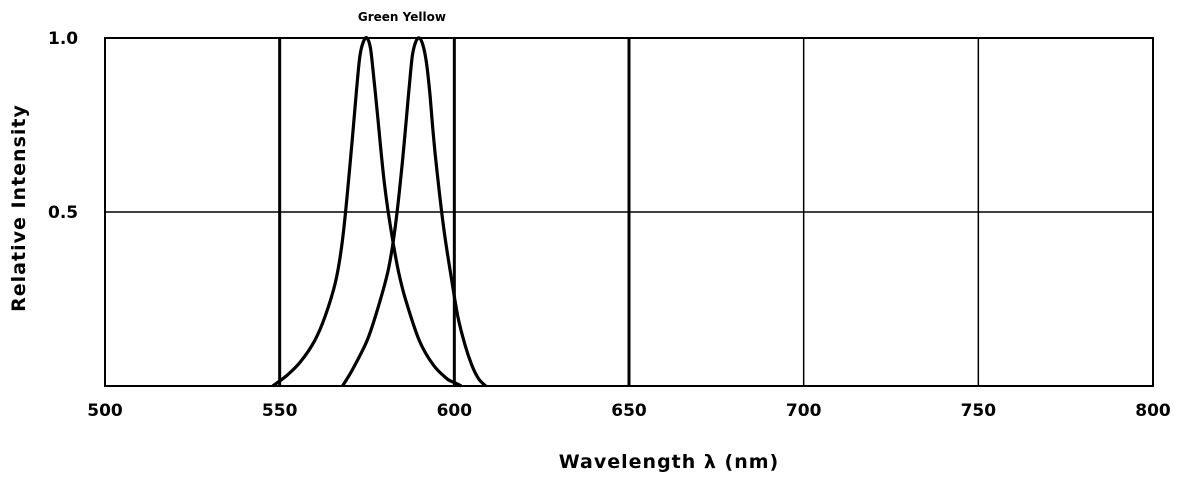 The image size is (1186, 477). I want to click on x-tick-label-550: 550, so click(280, 411).